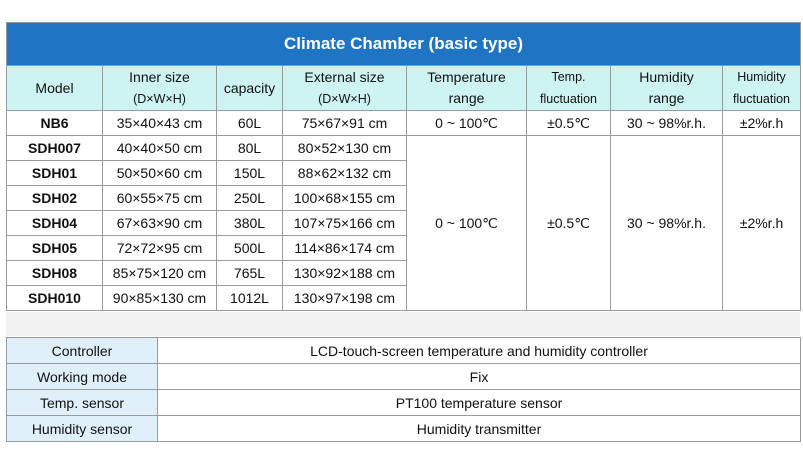 This screenshot has height=457, width=803. Describe the element at coordinates (479, 402) in the screenshot. I see `info-value: PT100 temperature sensor` at that location.